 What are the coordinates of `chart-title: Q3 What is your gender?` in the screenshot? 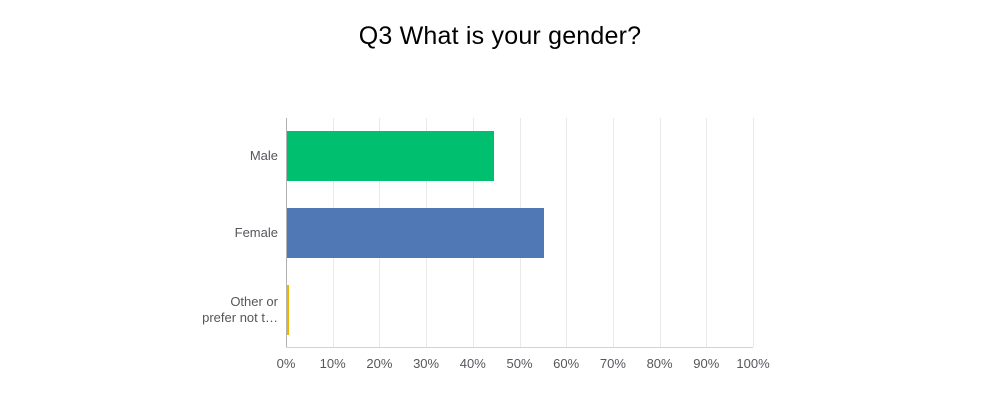 It's located at (500, 36).